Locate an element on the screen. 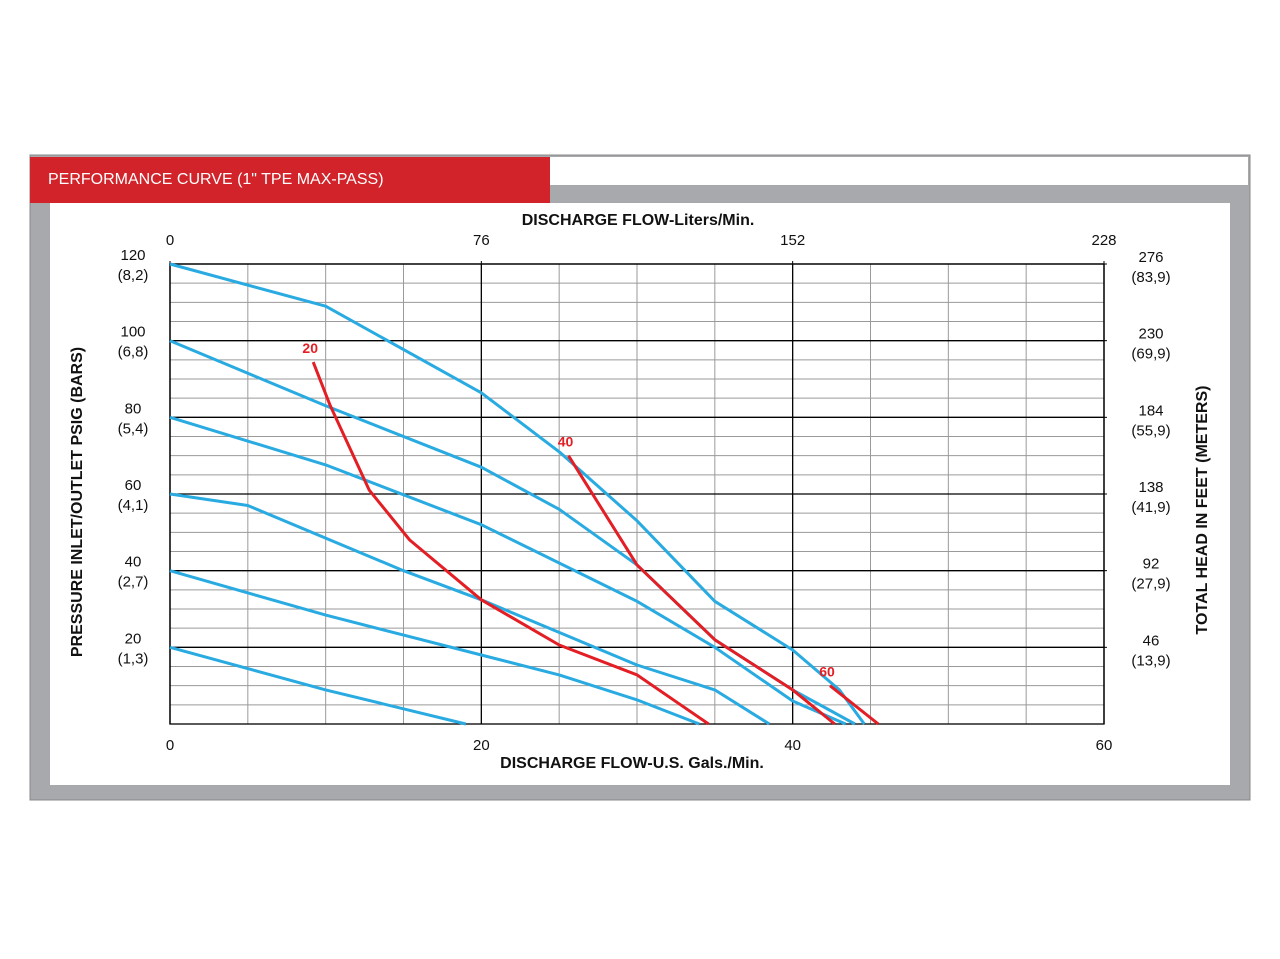 This screenshot has height=959, width=1280. y-tick-metric-label: (6,8) is located at coordinates (133, 352).